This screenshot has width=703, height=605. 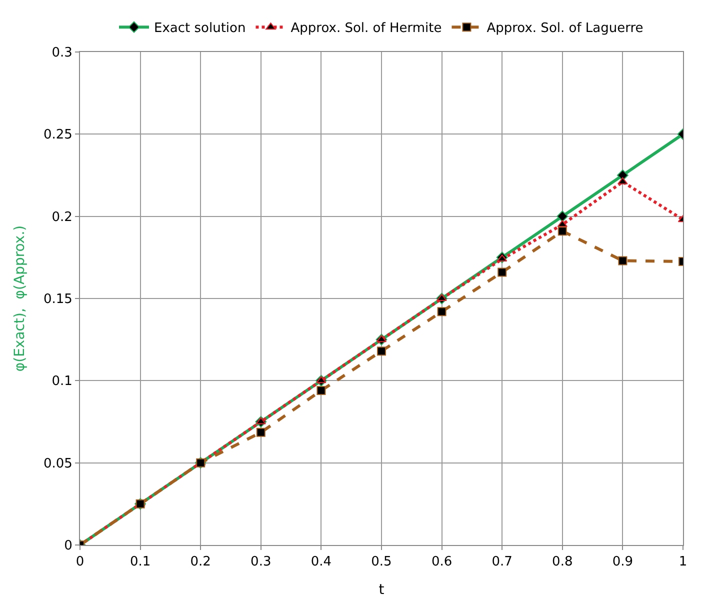 I want to click on x-tick-label: 0.5, so click(x=381, y=562).